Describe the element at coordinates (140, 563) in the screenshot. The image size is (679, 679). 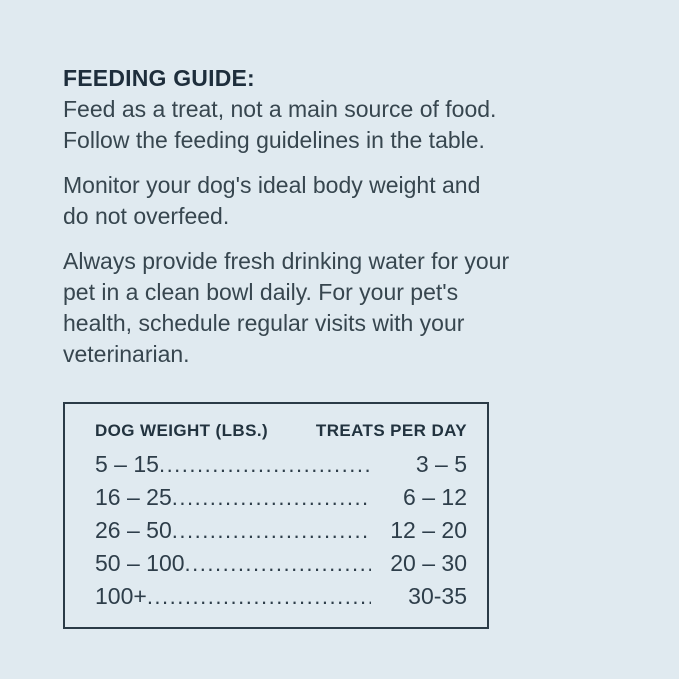
I see `weight-range: 50 – 100` at that location.